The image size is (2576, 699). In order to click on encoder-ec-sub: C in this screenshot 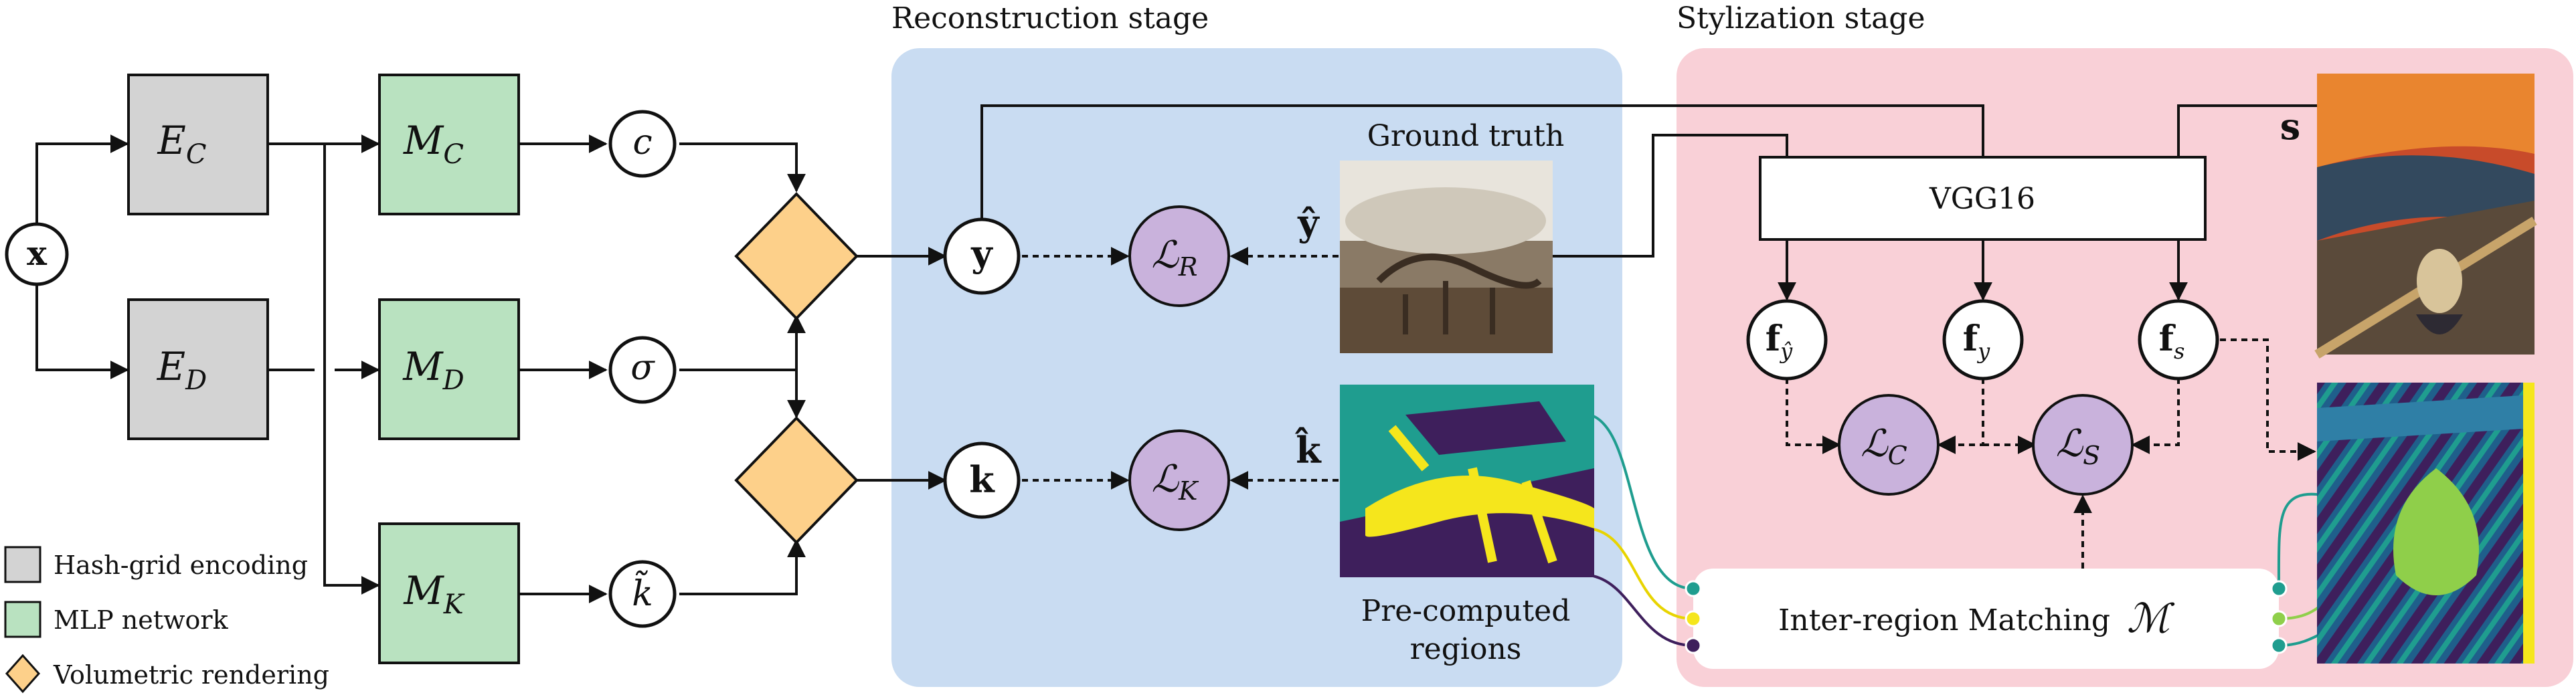, I will do `click(196, 154)`.